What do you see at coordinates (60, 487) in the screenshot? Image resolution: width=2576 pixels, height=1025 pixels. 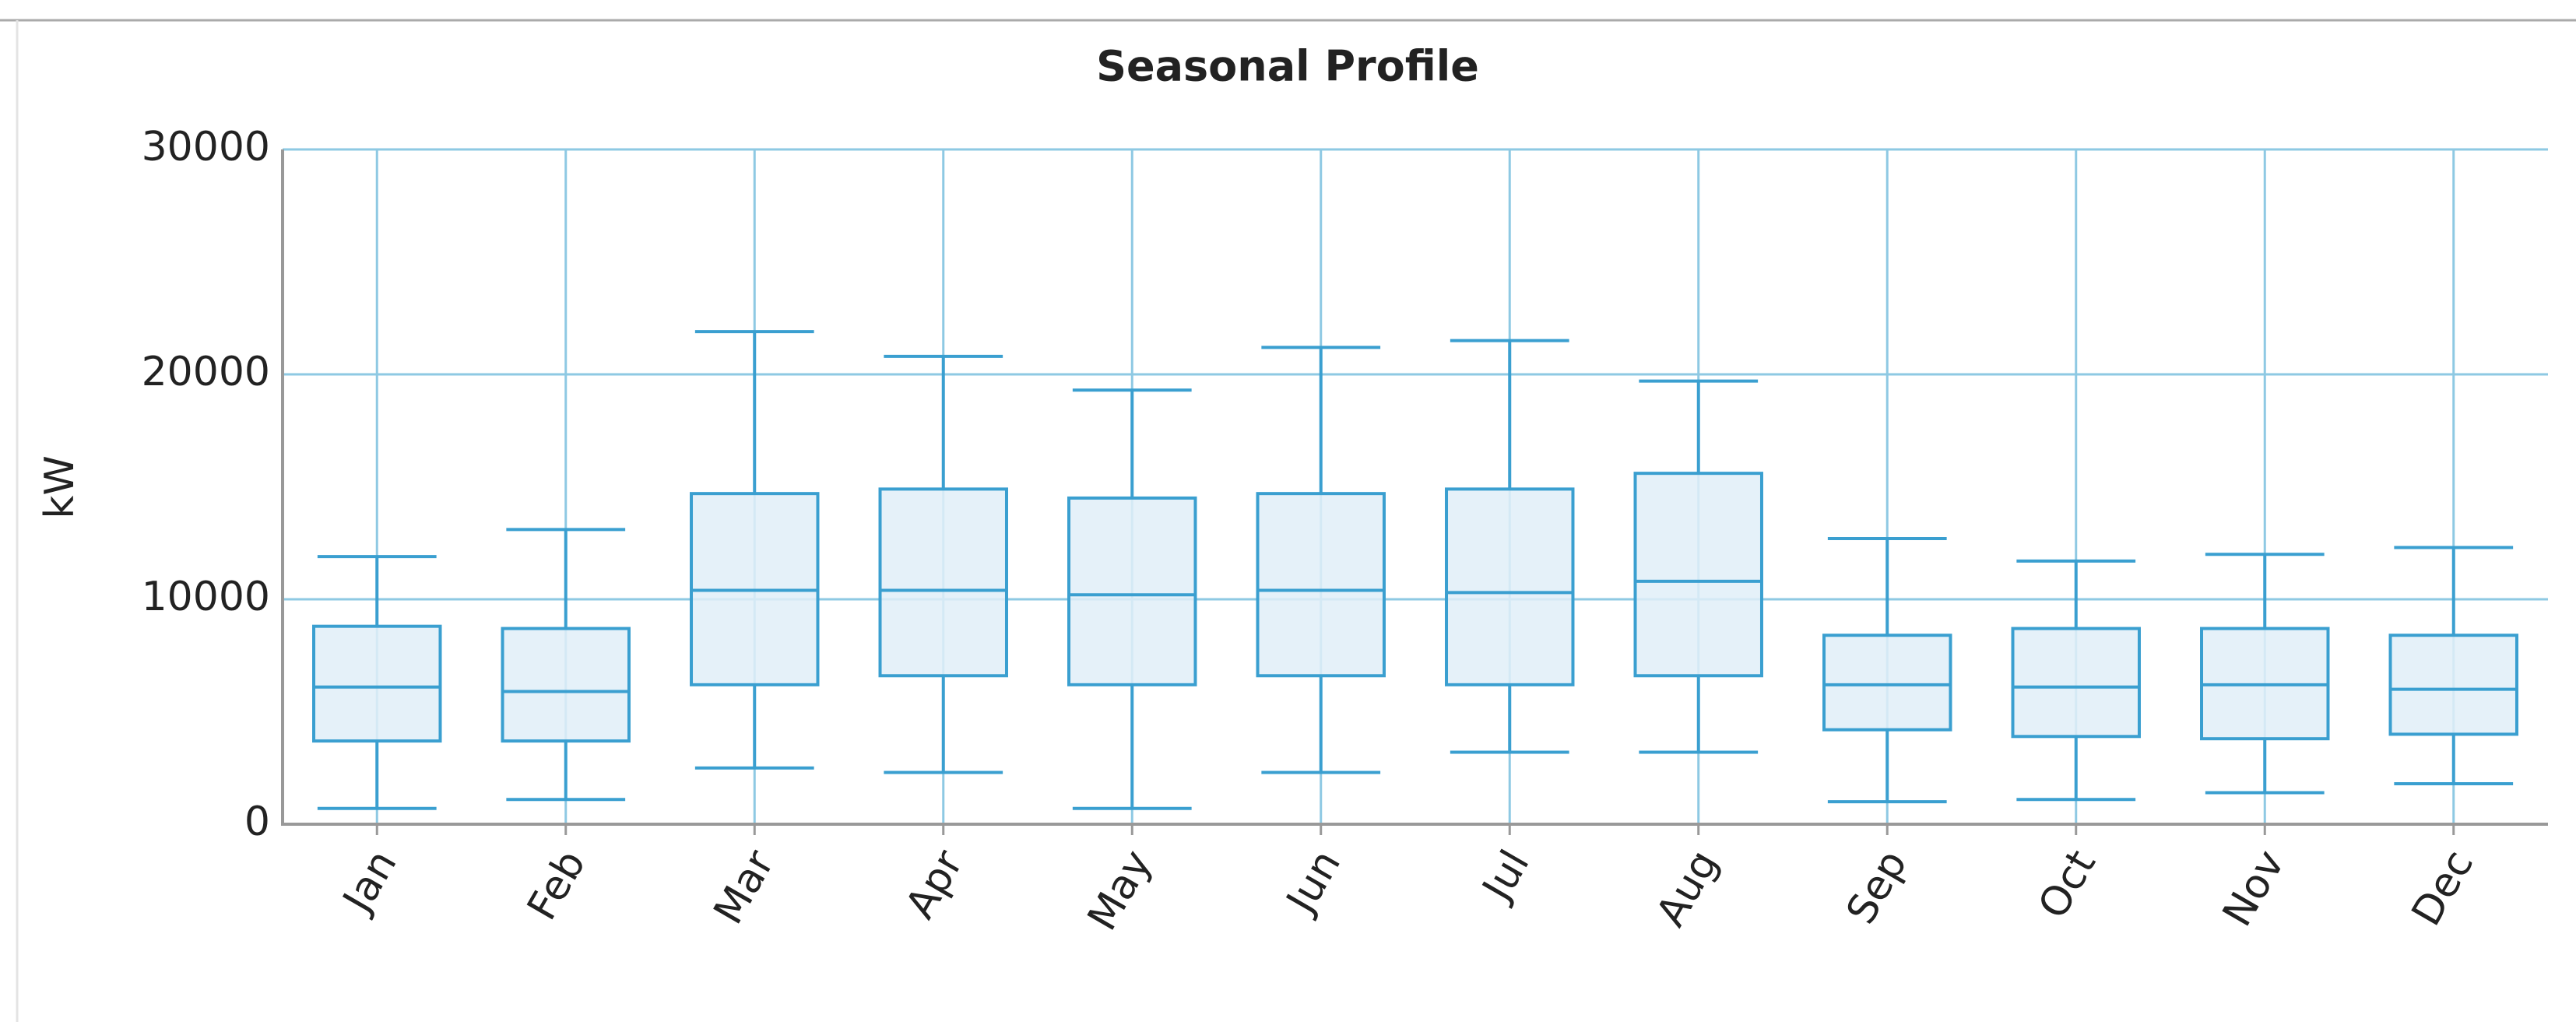 I see `y-axis-label: kW` at bounding box center [60, 487].